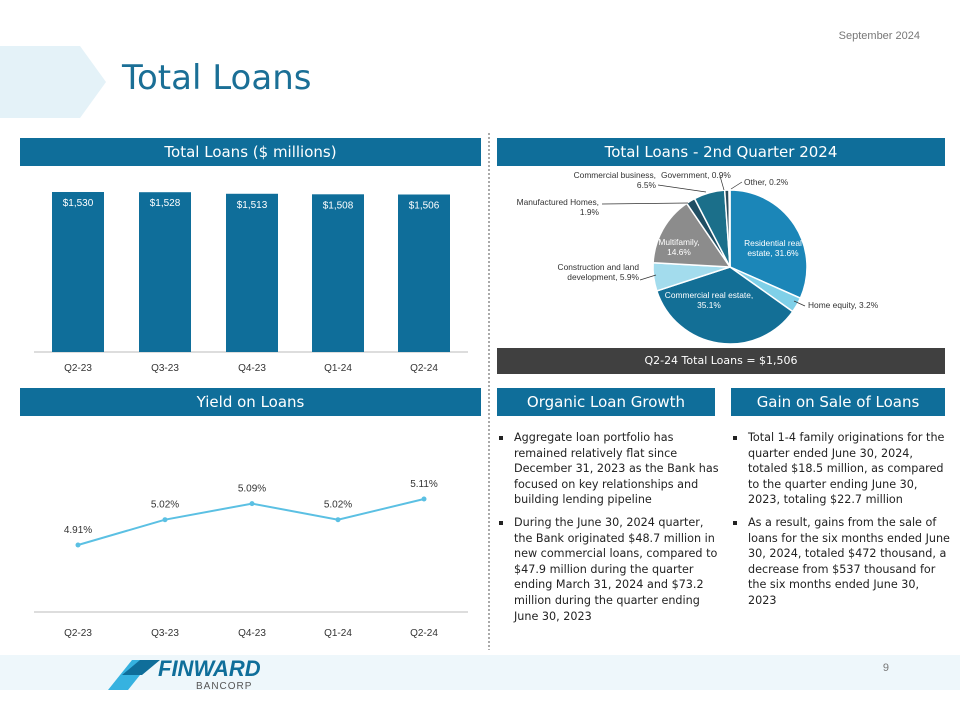 The height and width of the screenshot is (720, 960). Describe the element at coordinates (424, 206) in the screenshot. I see `value-label: $1,506` at that location.